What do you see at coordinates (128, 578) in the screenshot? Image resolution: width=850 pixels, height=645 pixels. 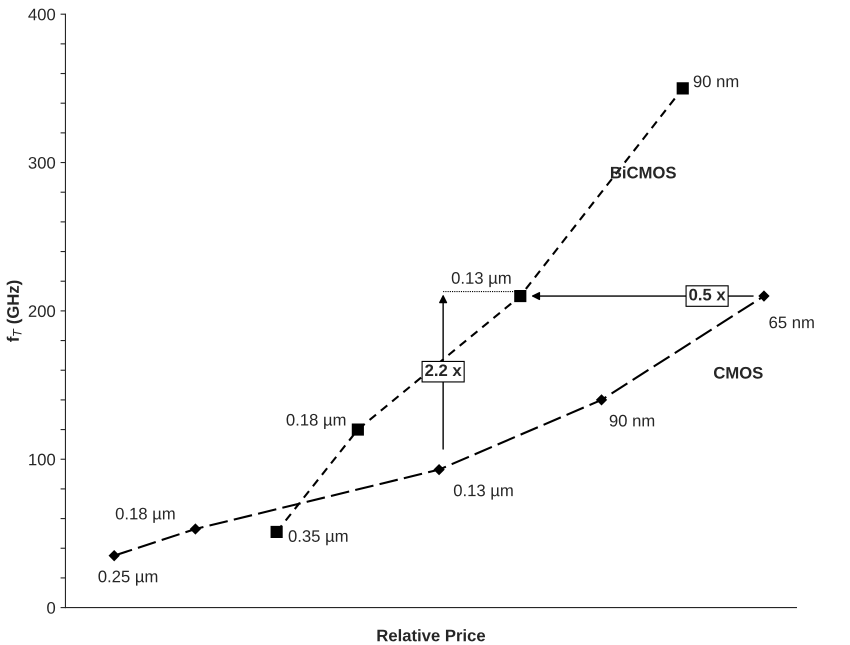 I see `annotation: 0.25 µm` at bounding box center [128, 578].